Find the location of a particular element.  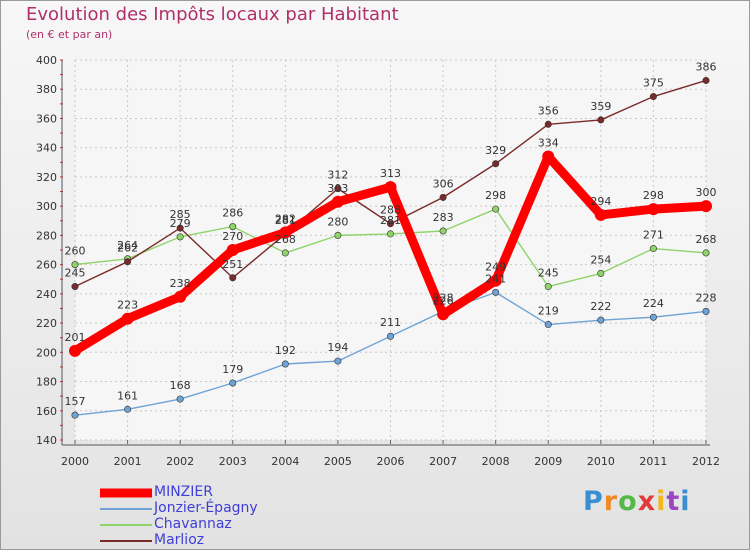

data-label-chavannaz: 264 is located at coordinates (127, 245).